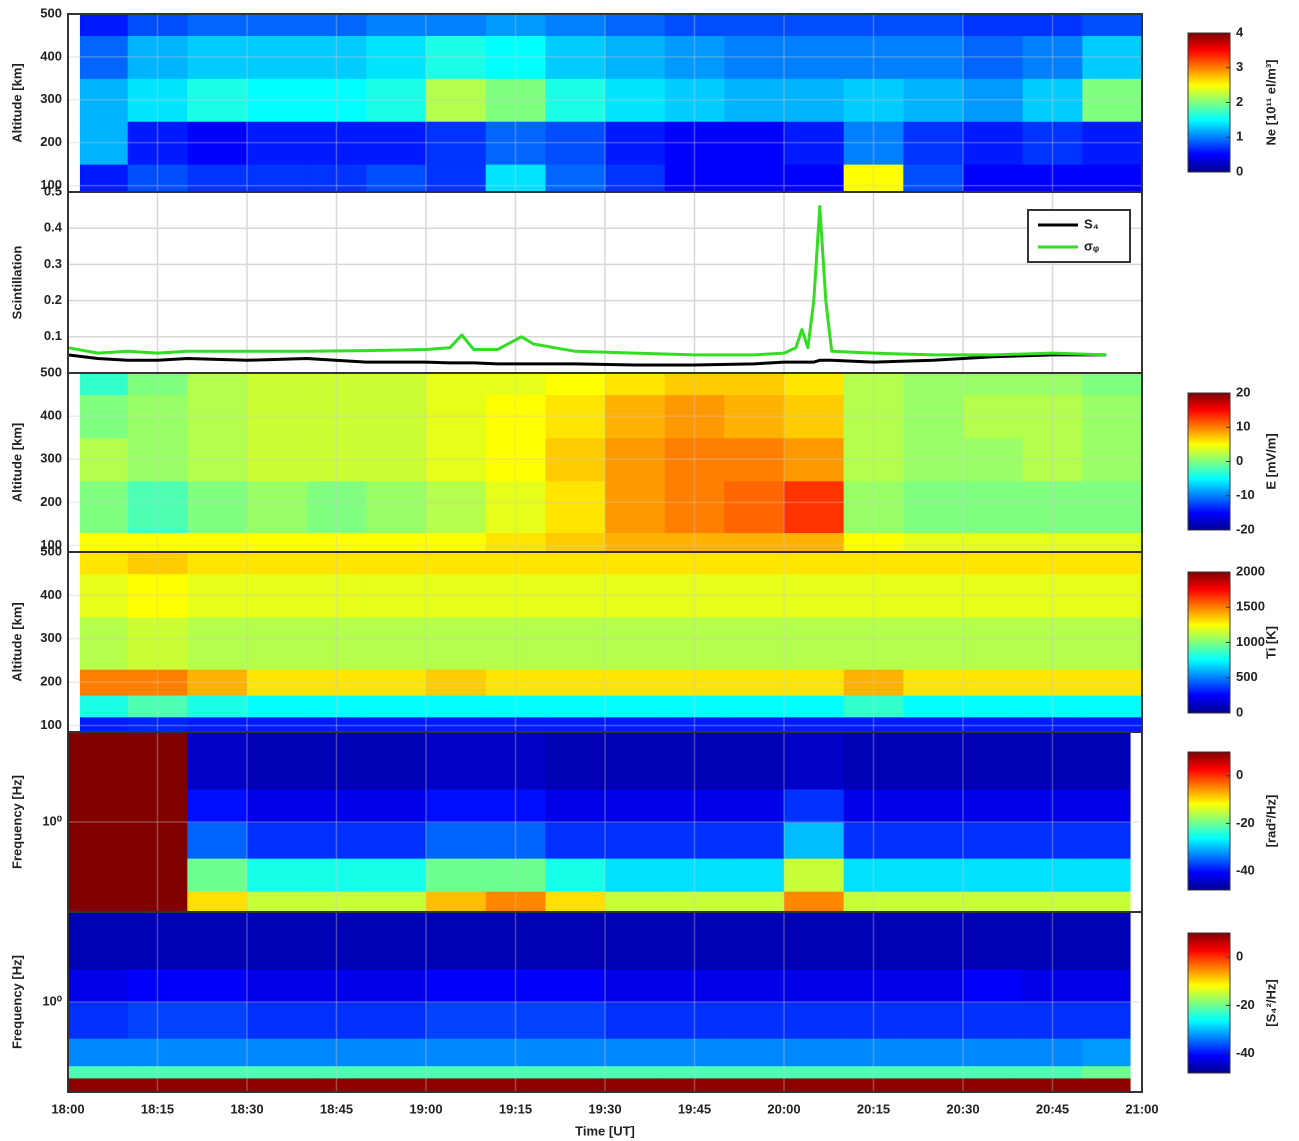 This screenshot has width=1299, height=1141. I want to click on y-tick-label: 400, so click(51, 55).